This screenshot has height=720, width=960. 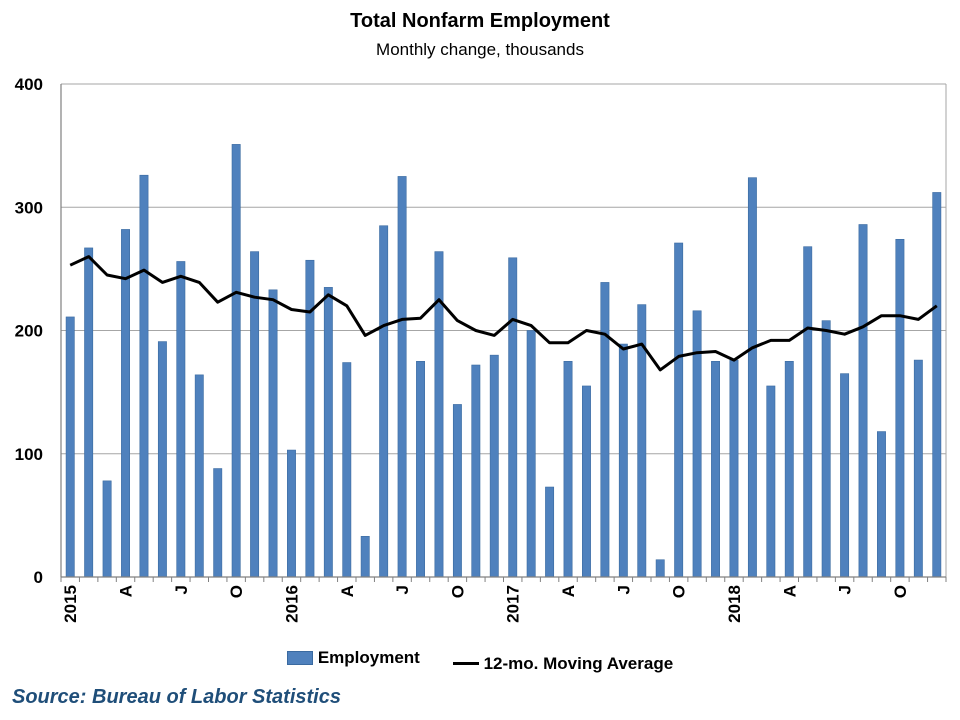 I want to click on legend: Employment 12-mo. Moving Average, so click(x=480, y=661).